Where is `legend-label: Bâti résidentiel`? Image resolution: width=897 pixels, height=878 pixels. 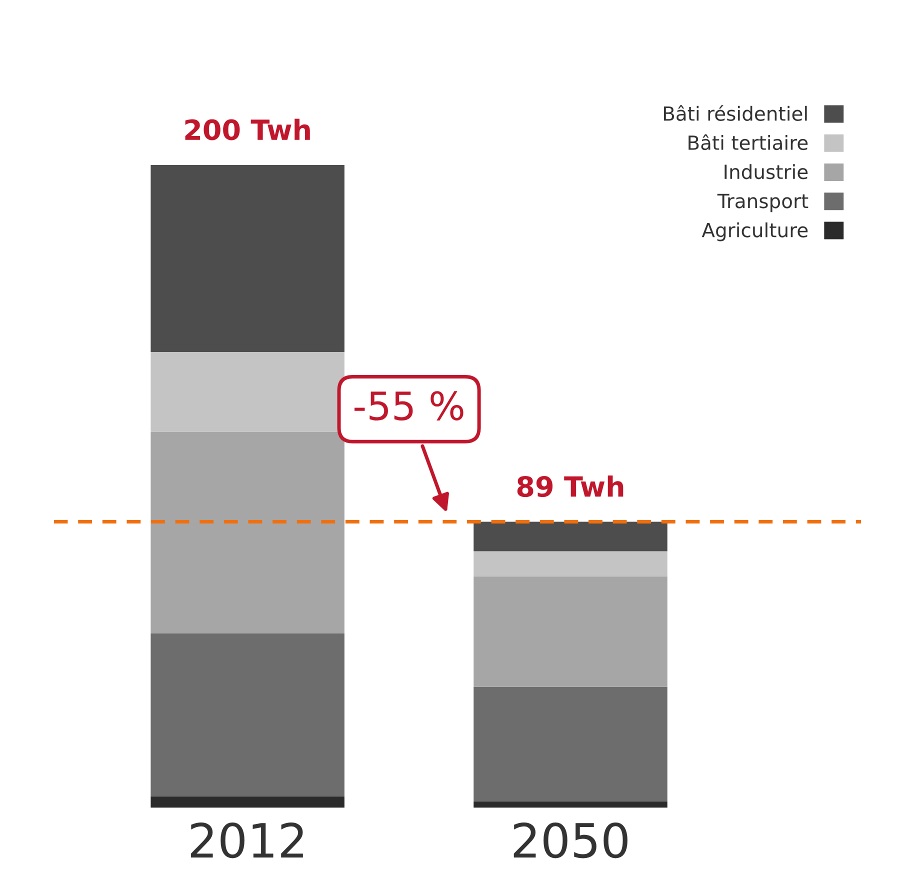
legend-label: Bâti résidentiel is located at coordinates (735, 113).